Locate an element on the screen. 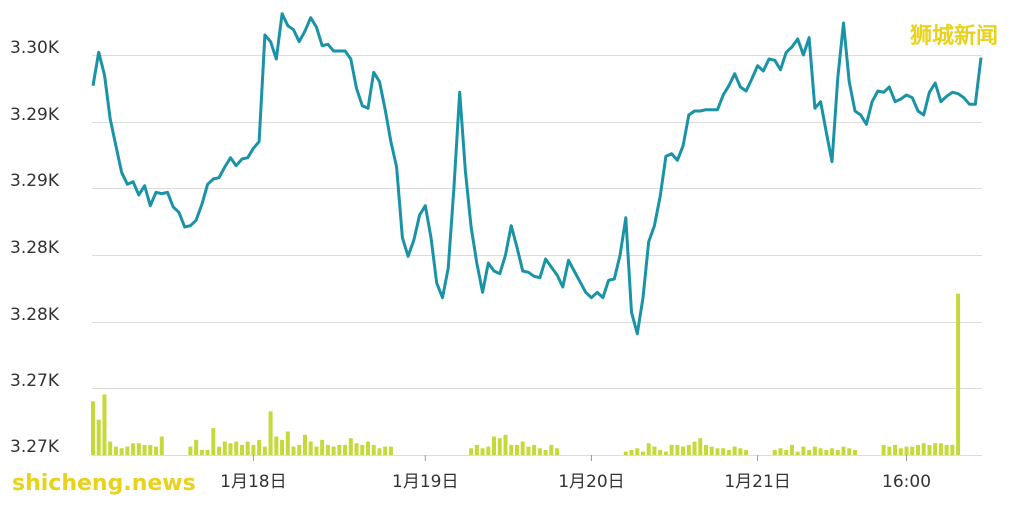 Image resolution: width=1012 pixels, height=506 pixels. x-axis-ticks: 1月18日 1月19日 1月20日 1月21日 16:00 is located at coordinates (575, 473).